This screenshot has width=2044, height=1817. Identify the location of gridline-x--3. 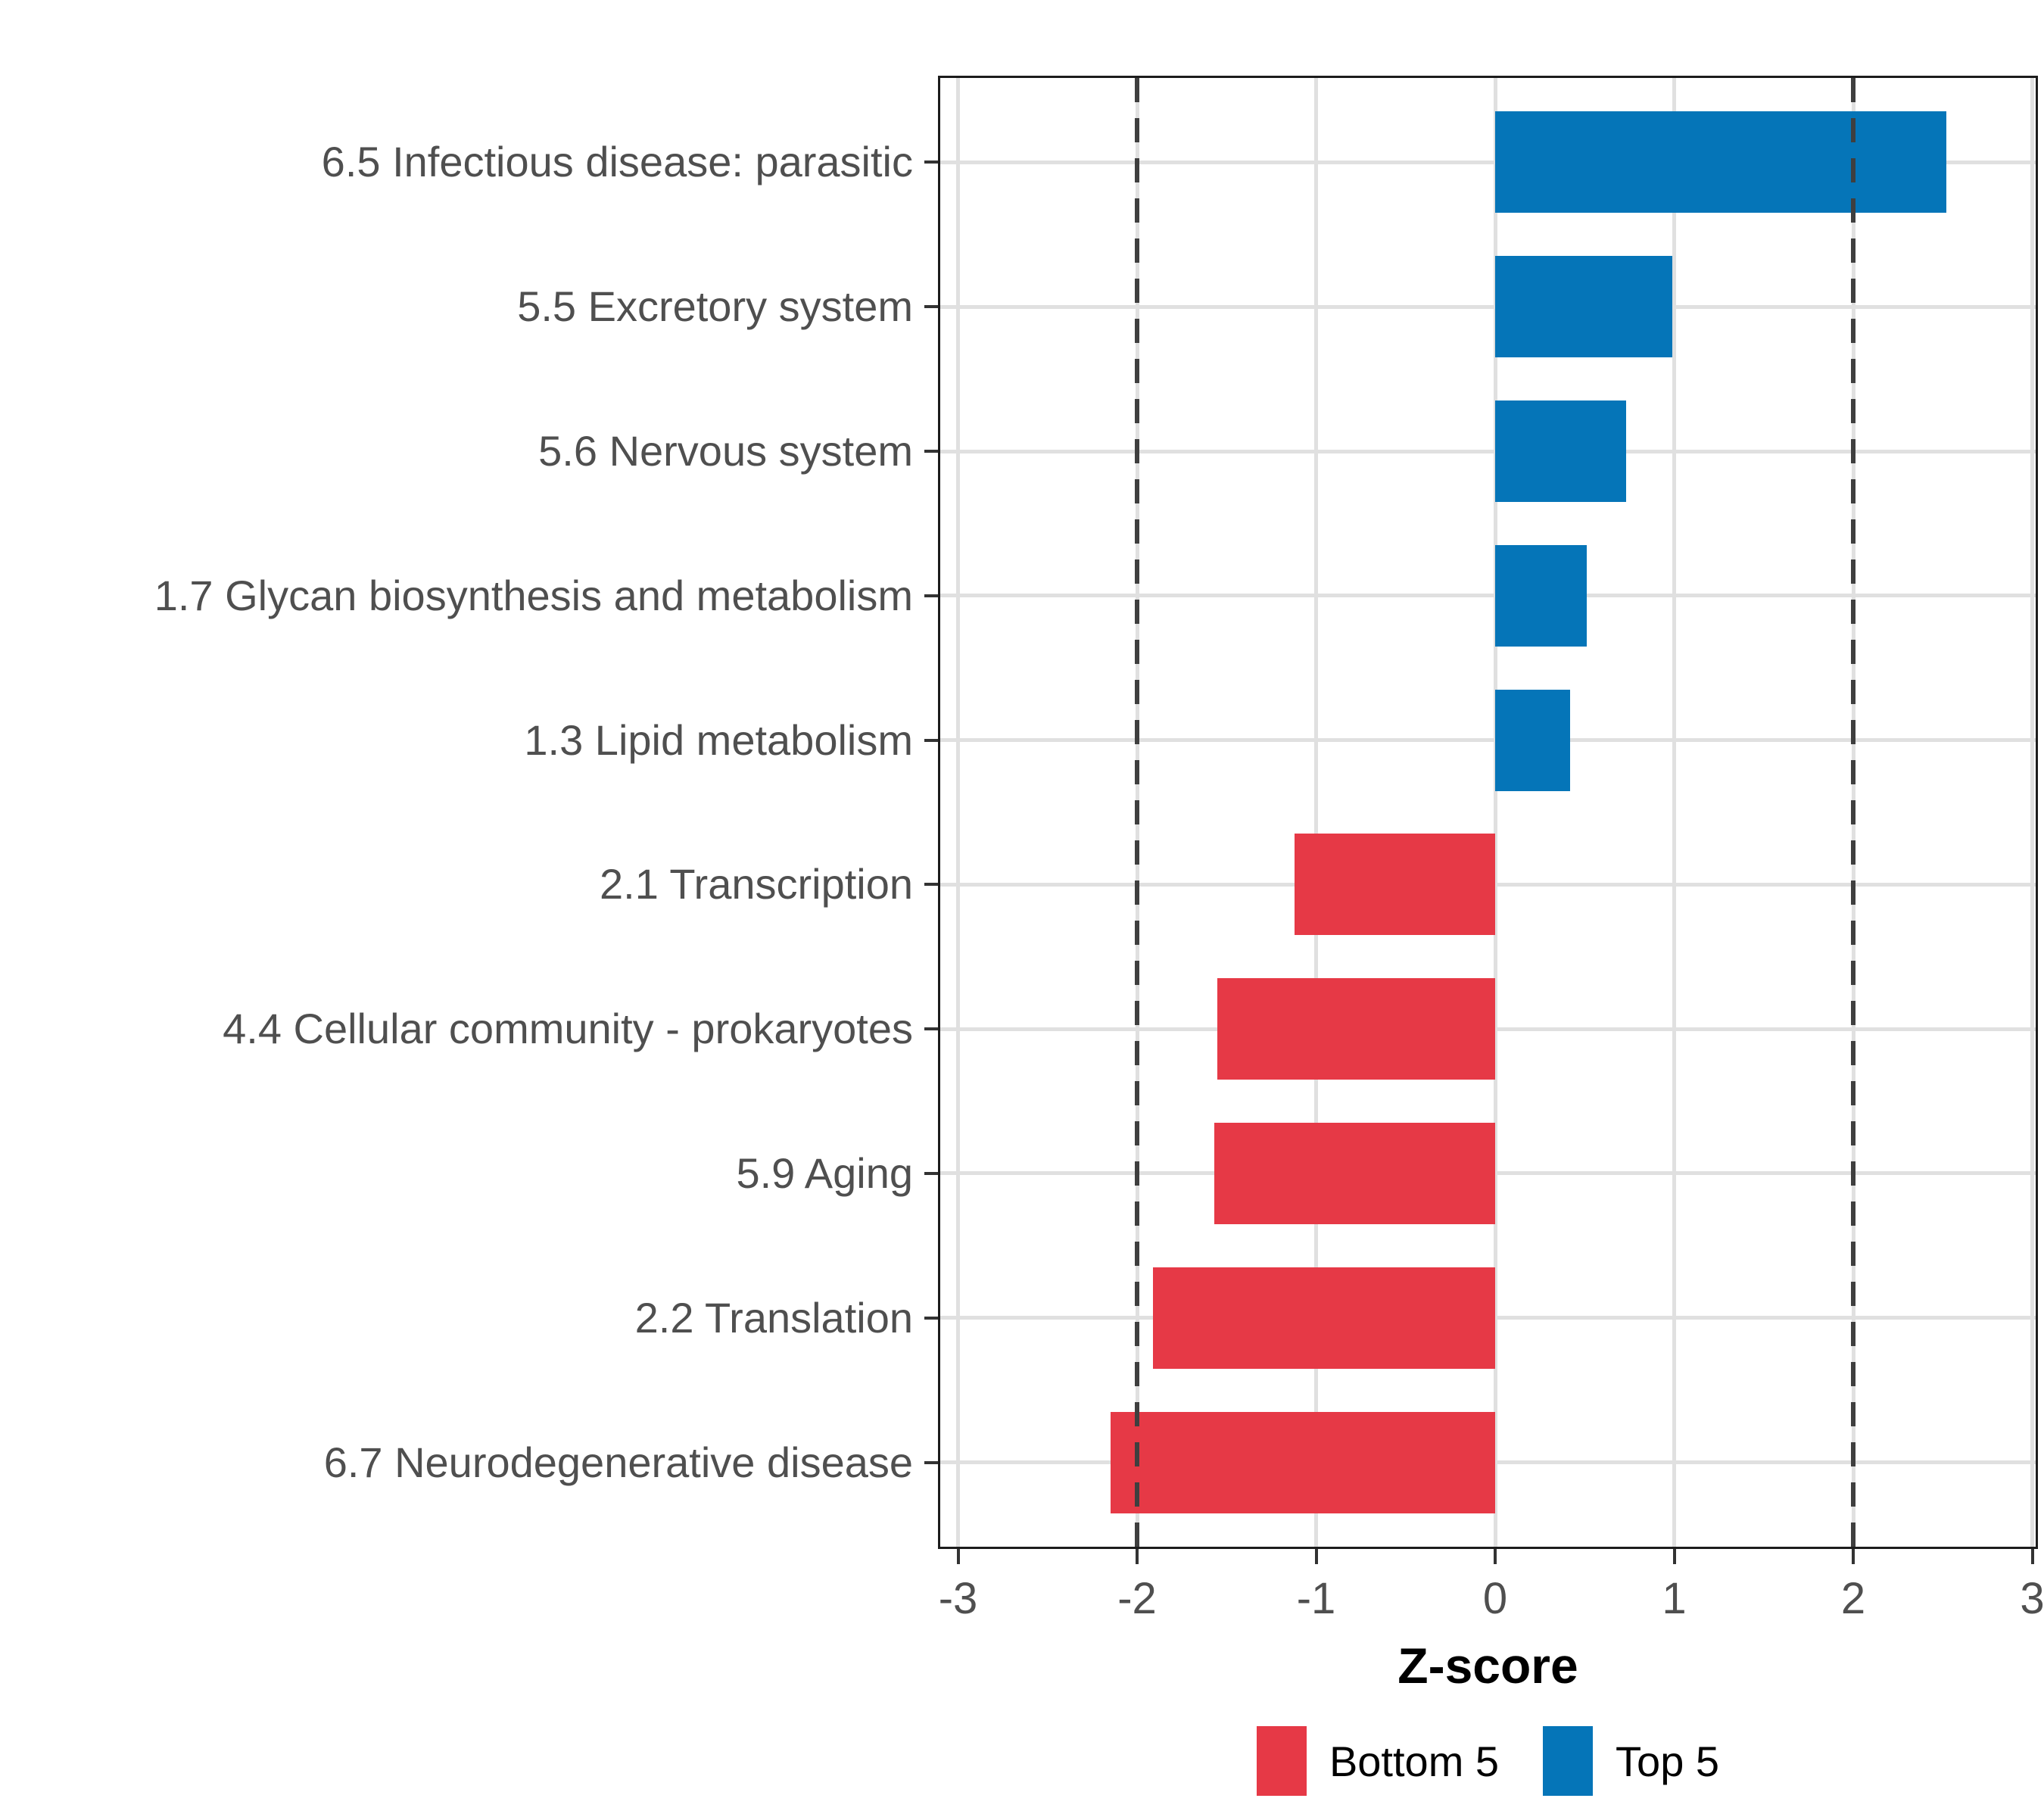
(958, 812).